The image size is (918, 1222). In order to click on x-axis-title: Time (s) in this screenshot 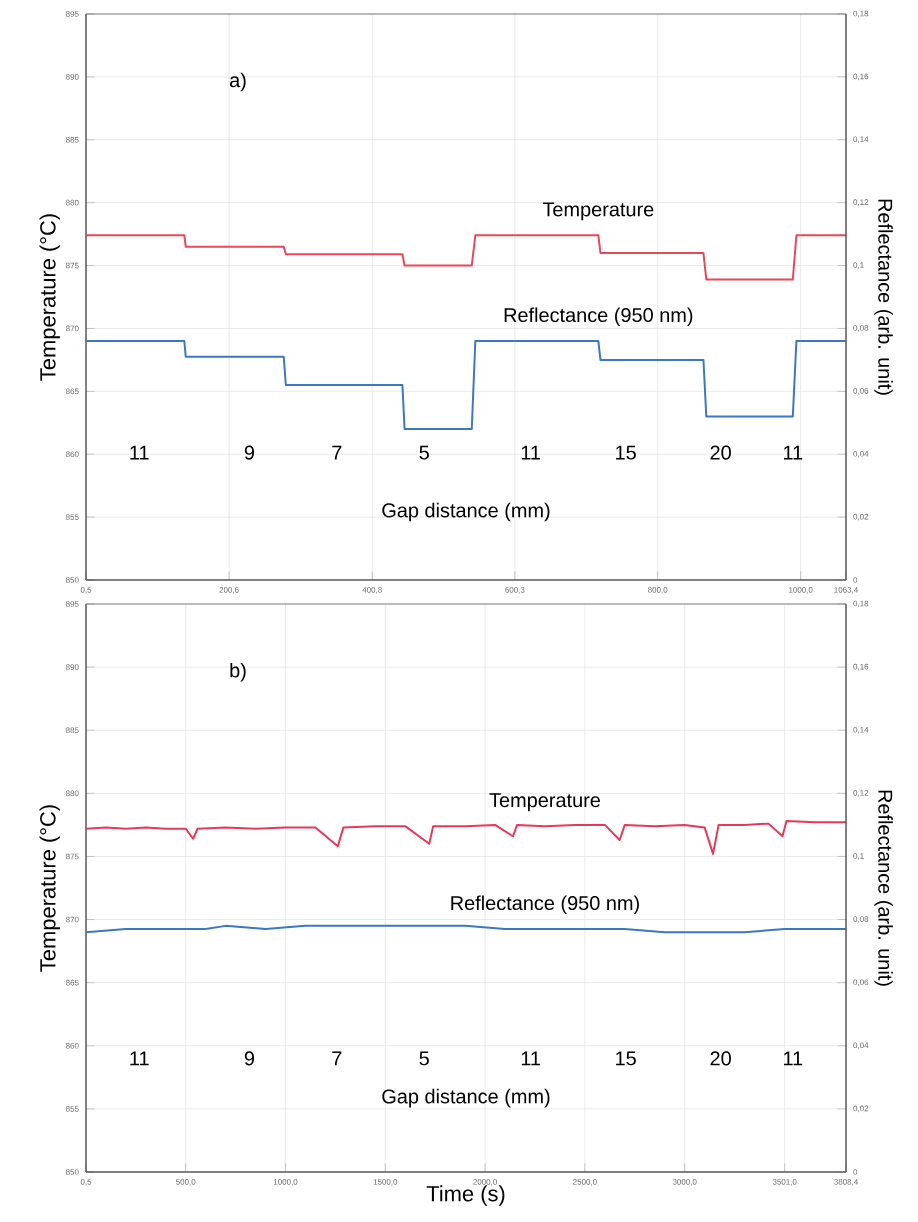, I will do `click(465, 1195)`.